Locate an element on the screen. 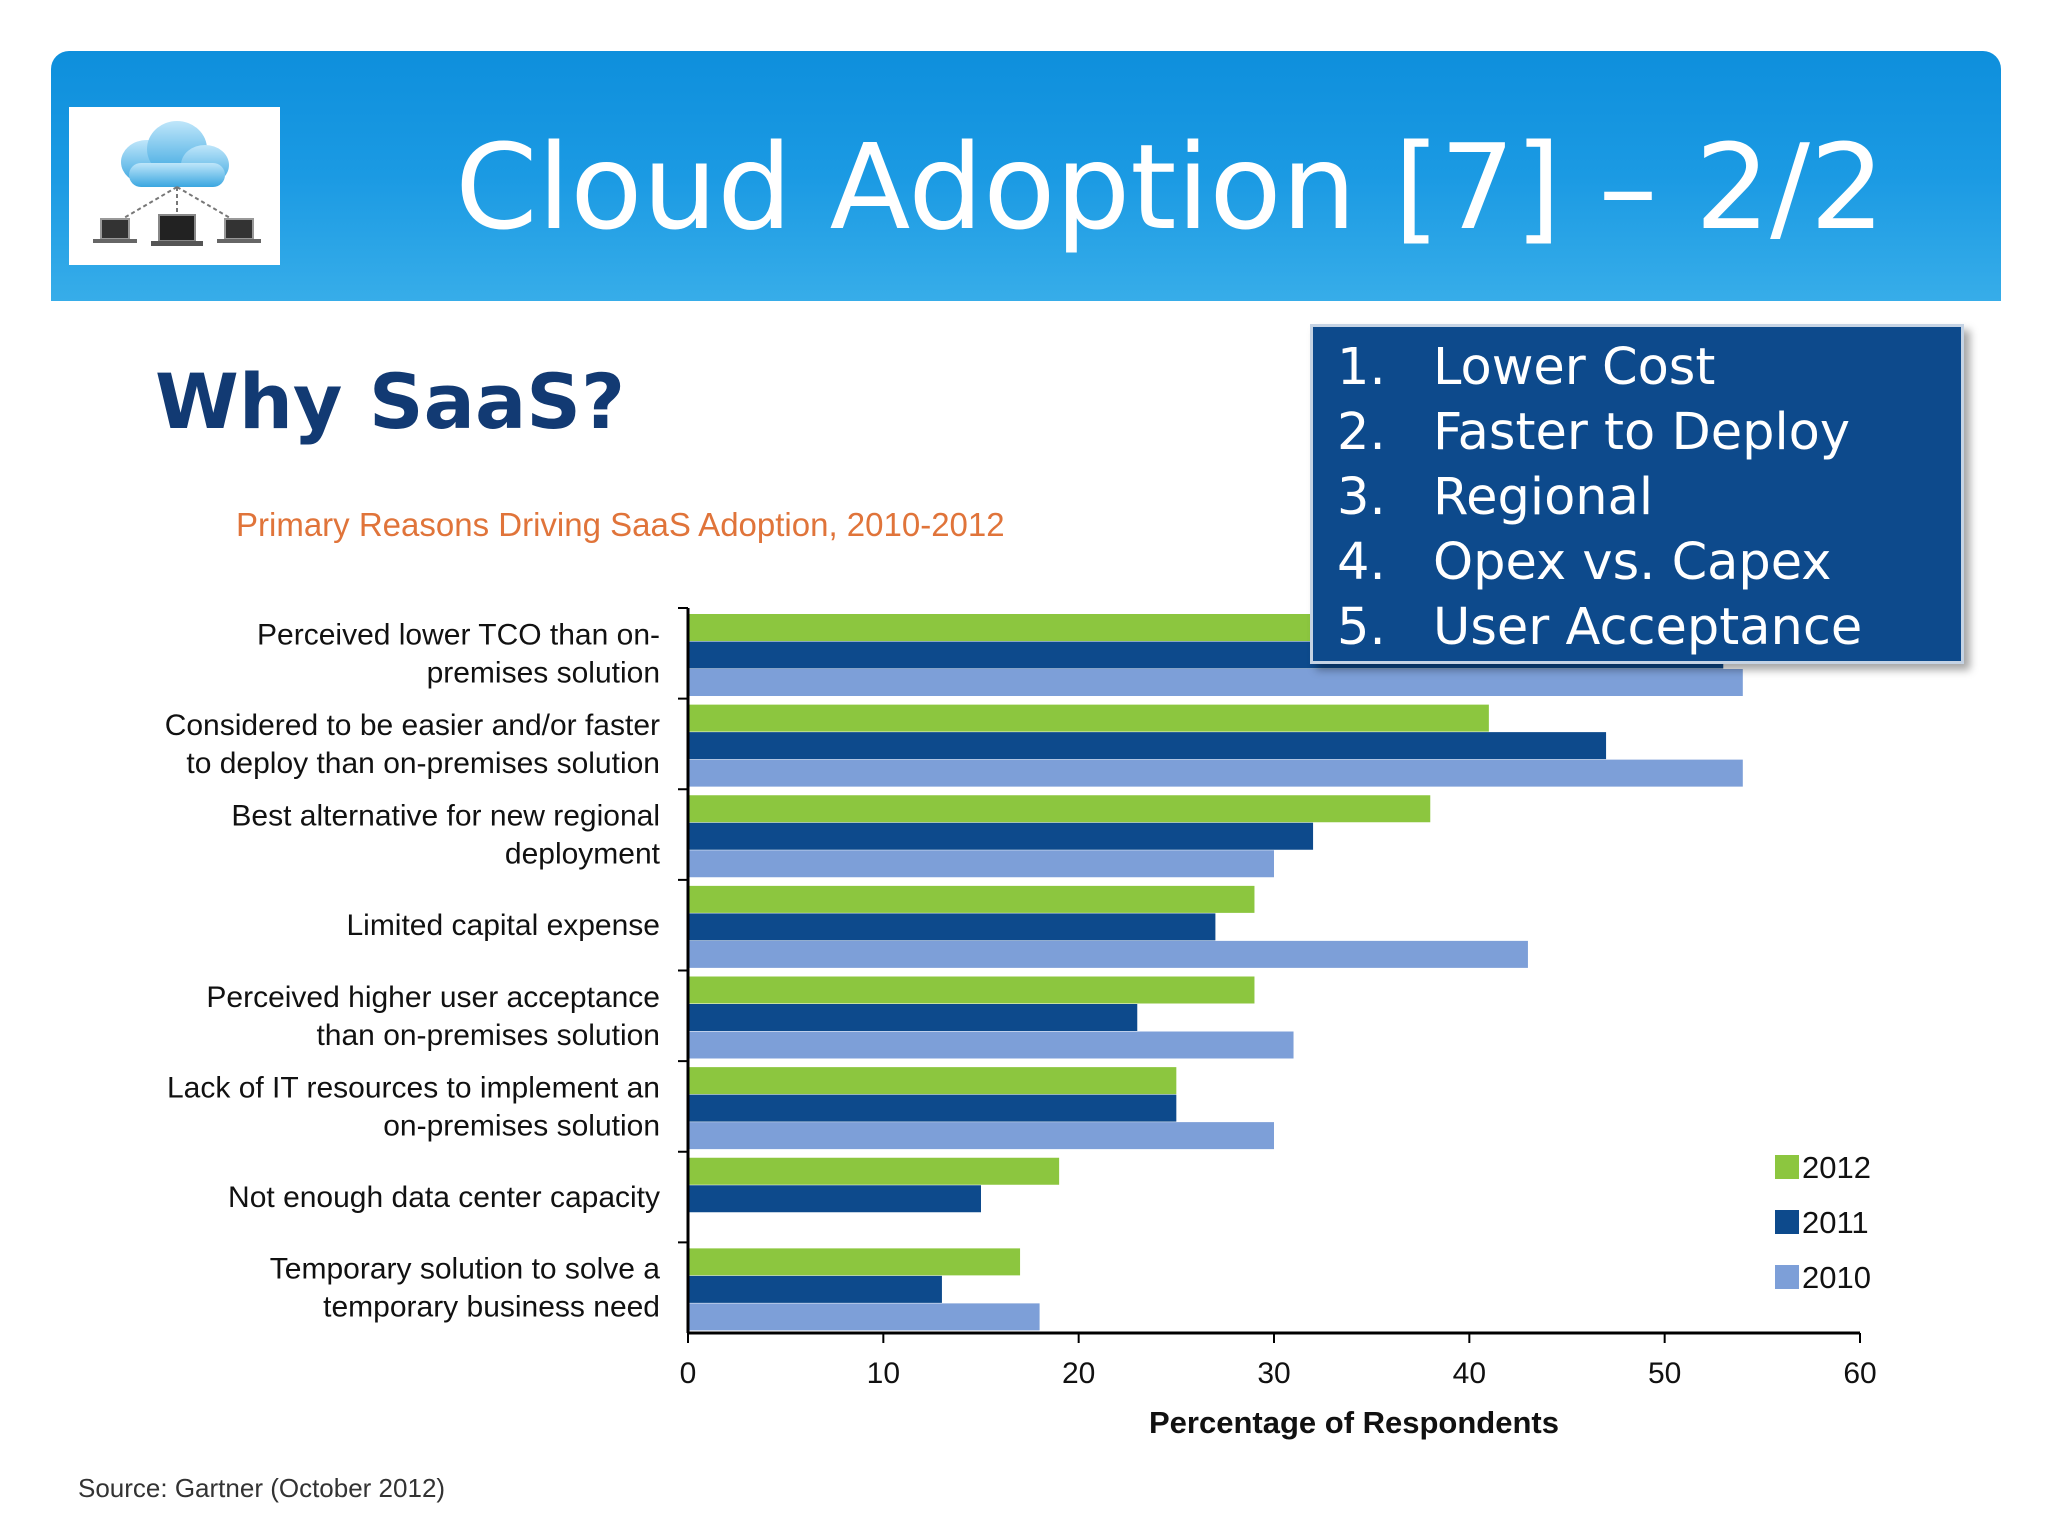 The image size is (2048, 1536). category-label: Perceived higher user acceptance is located at coordinates (433, 997).